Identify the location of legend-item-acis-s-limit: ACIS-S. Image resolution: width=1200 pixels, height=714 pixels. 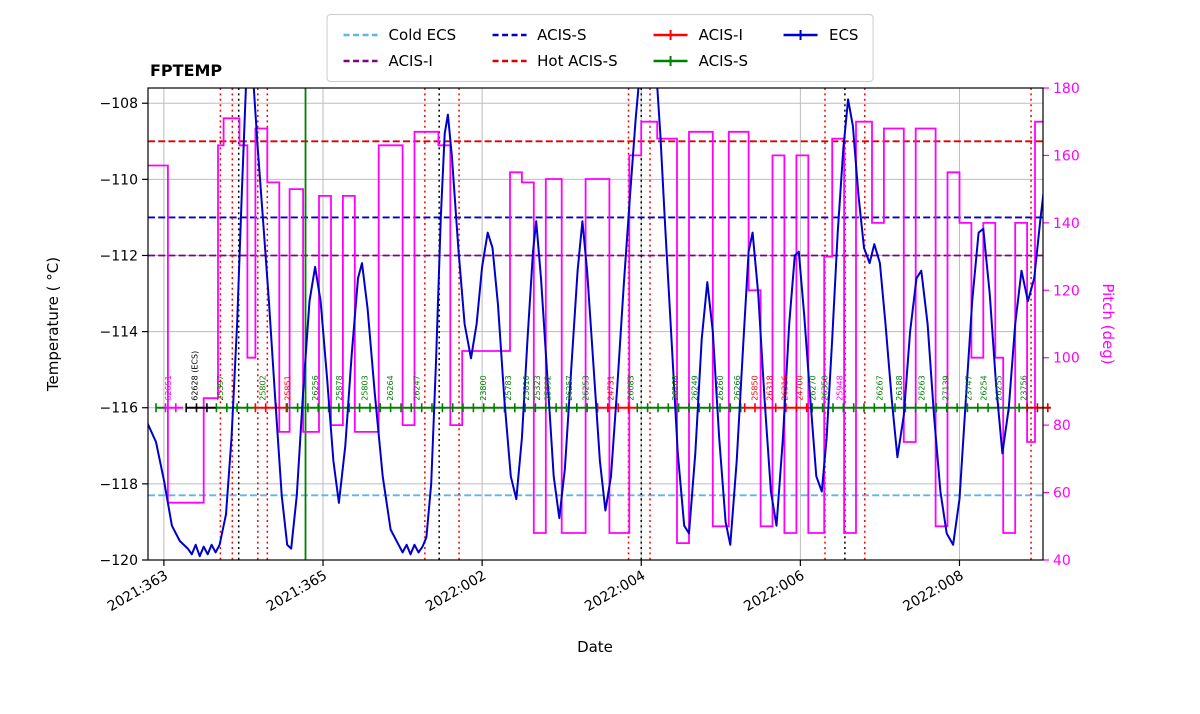
(553, 35).